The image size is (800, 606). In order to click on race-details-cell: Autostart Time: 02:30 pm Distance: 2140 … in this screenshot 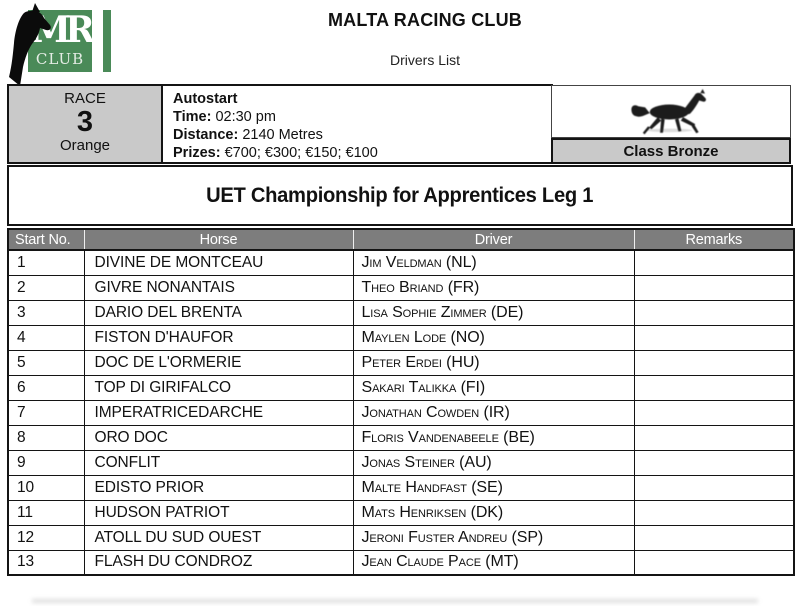, I will do `click(357, 124)`.